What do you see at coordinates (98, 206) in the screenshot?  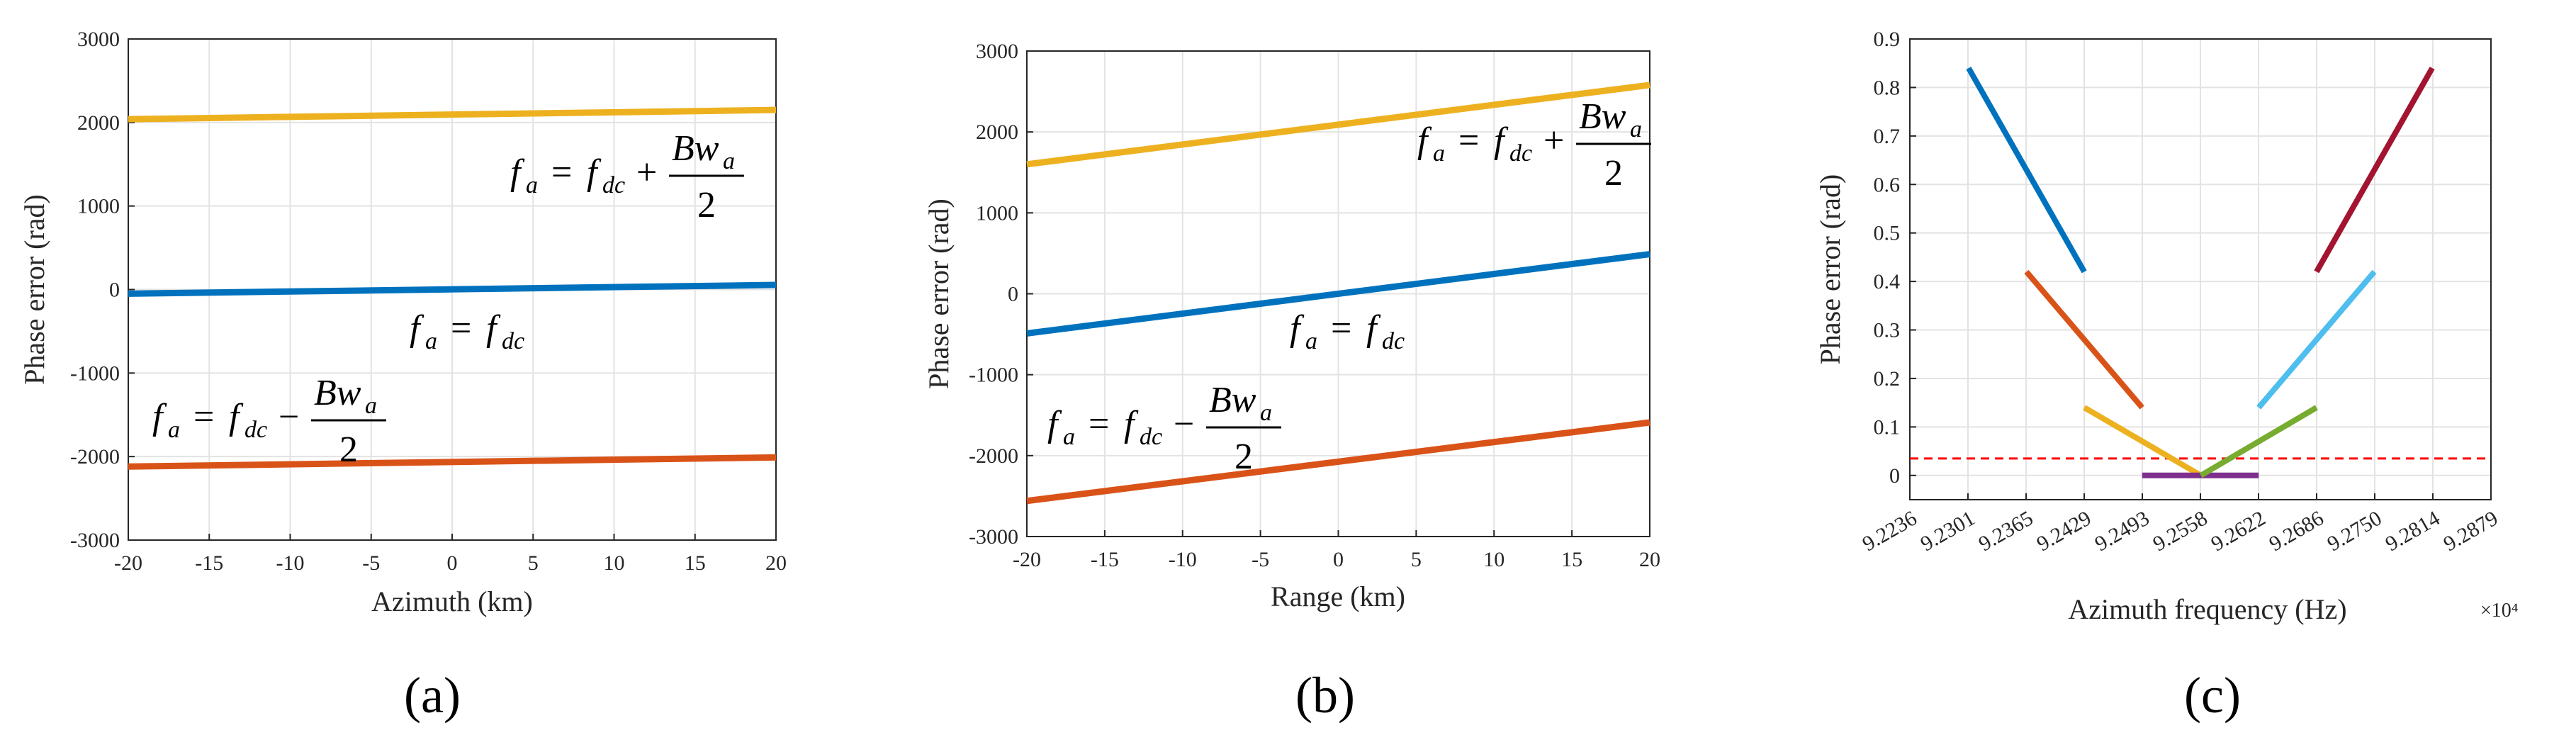 I see `y-tick-label: 1000` at bounding box center [98, 206].